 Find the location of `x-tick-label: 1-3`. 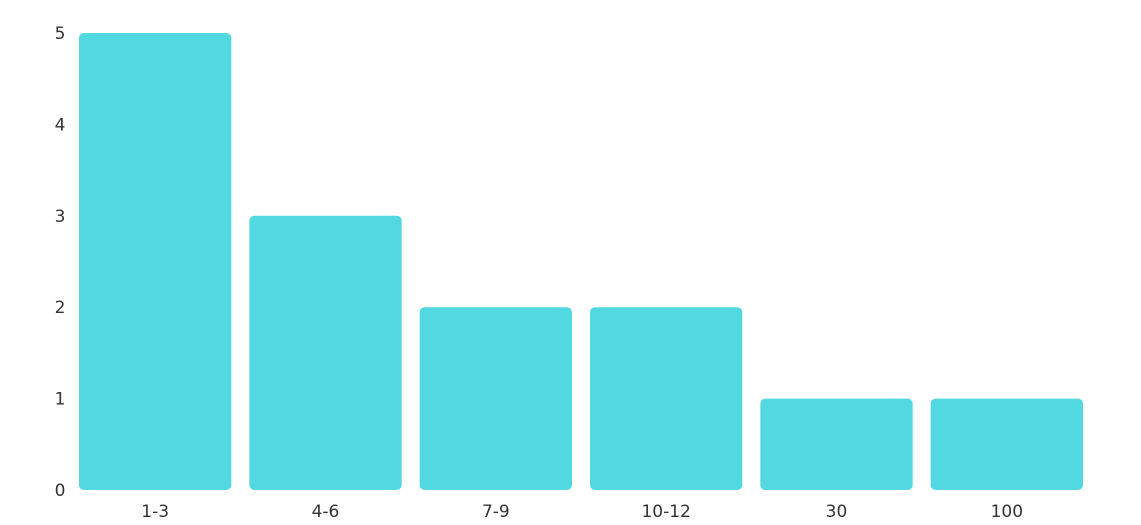

x-tick-label: 1-3 is located at coordinates (155, 512).